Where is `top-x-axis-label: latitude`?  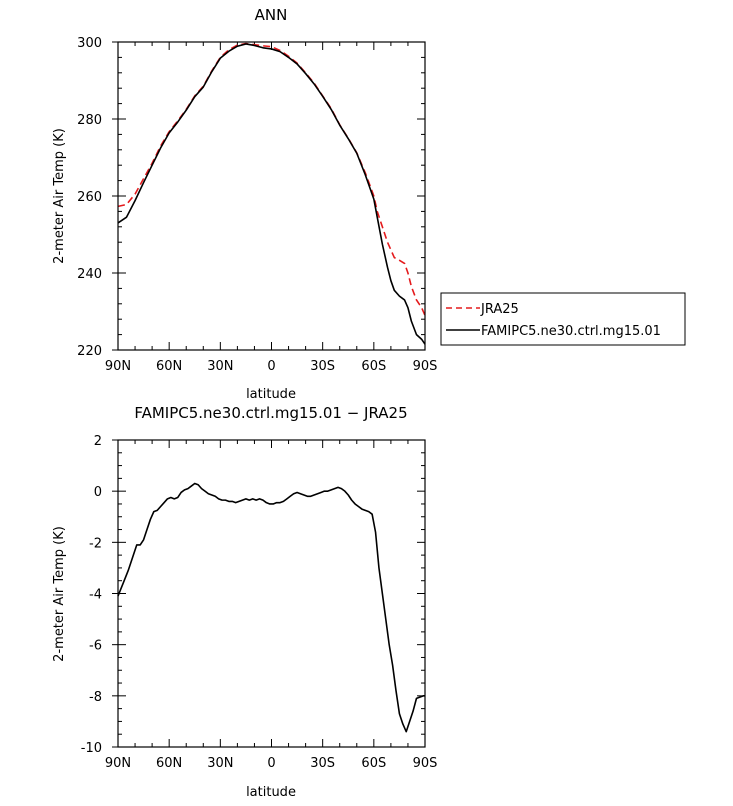
top-x-axis-label: latitude is located at coordinates (271, 394).